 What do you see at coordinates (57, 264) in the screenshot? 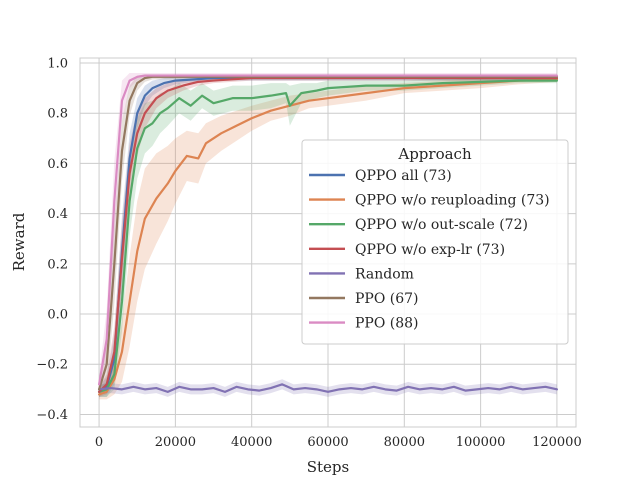
I see `y-tick-label: 0.2` at bounding box center [57, 264].